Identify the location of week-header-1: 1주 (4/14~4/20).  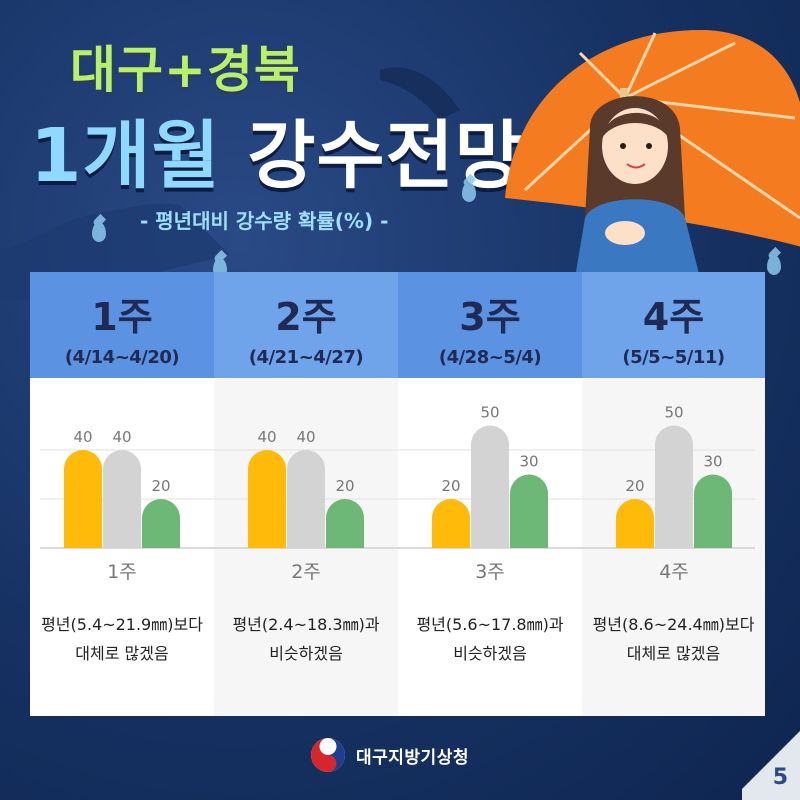
(122, 325).